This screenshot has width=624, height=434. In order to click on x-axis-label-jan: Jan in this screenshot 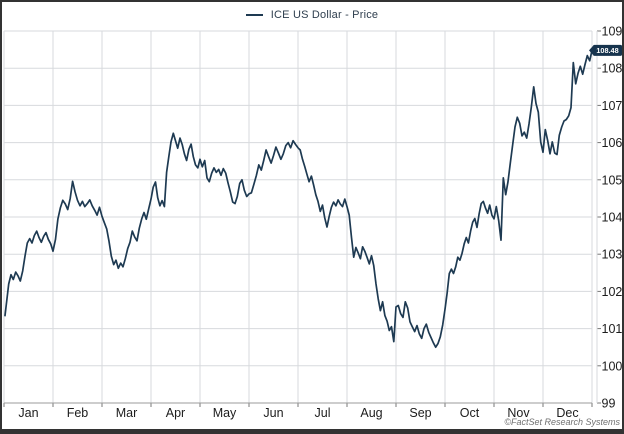, I will do `click(28, 413)`.